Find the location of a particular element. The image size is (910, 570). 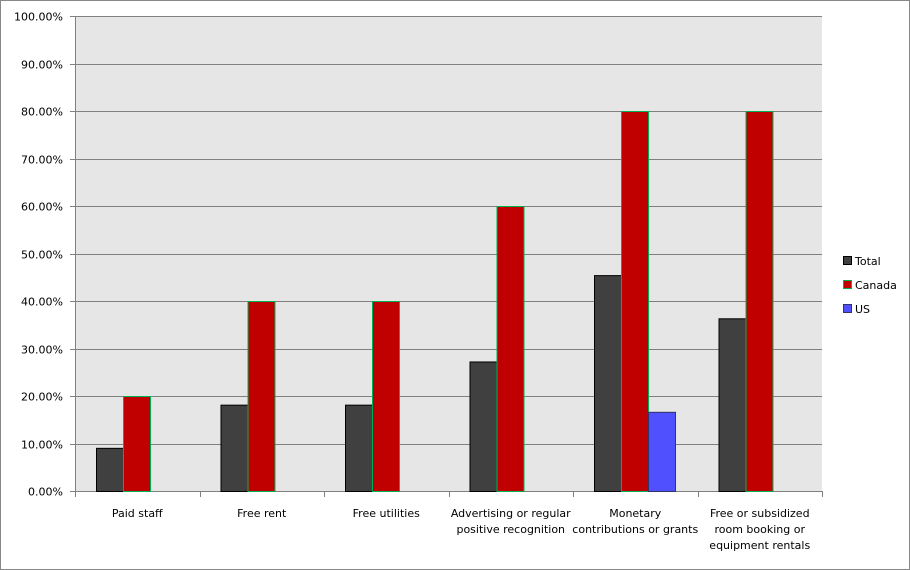

y-tick-label: 60.00% is located at coordinates (42, 207).